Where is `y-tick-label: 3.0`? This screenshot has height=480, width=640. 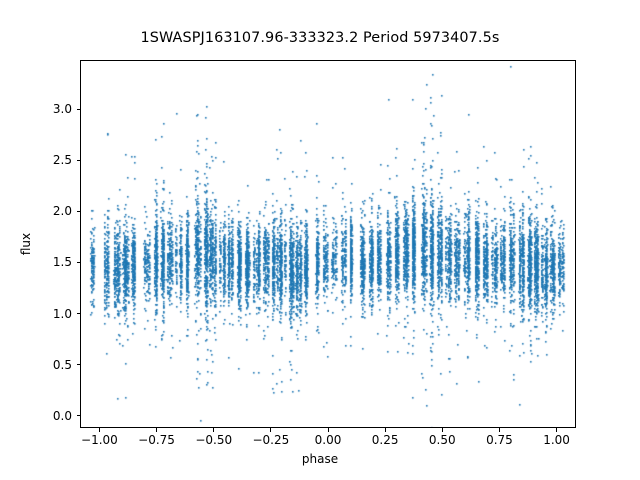 y-tick-label: 3.0 is located at coordinates (62, 109).